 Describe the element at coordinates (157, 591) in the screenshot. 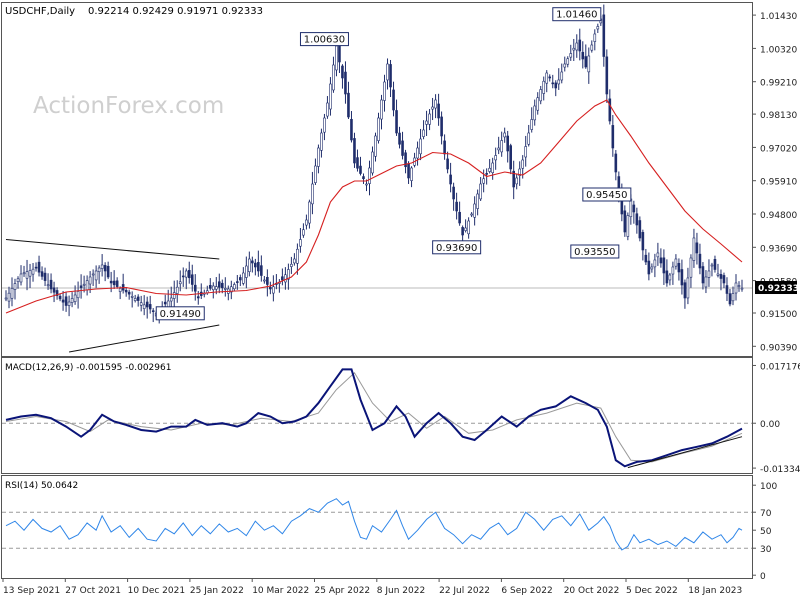

I see `date-tick-label: 10 Dec 2021` at that location.